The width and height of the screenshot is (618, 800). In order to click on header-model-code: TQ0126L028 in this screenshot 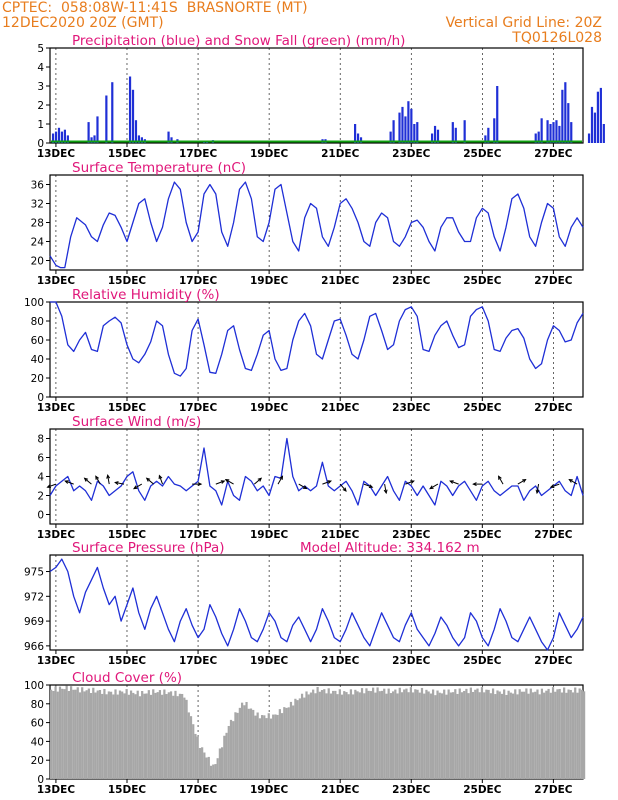, I will do `click(557, 38)`.